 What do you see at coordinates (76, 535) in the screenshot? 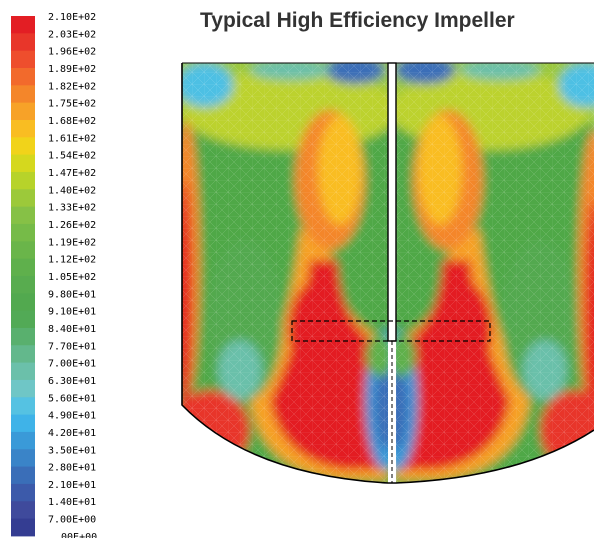
I see `color-scale-label: .00E+00` at bounding box center [76, 535].